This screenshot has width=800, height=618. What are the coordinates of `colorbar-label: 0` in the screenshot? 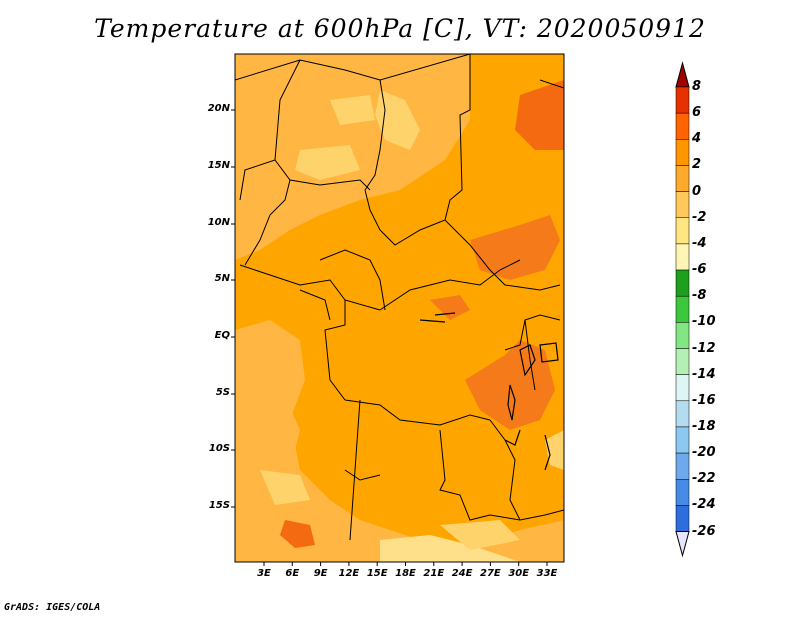 It's located at (697, 191).